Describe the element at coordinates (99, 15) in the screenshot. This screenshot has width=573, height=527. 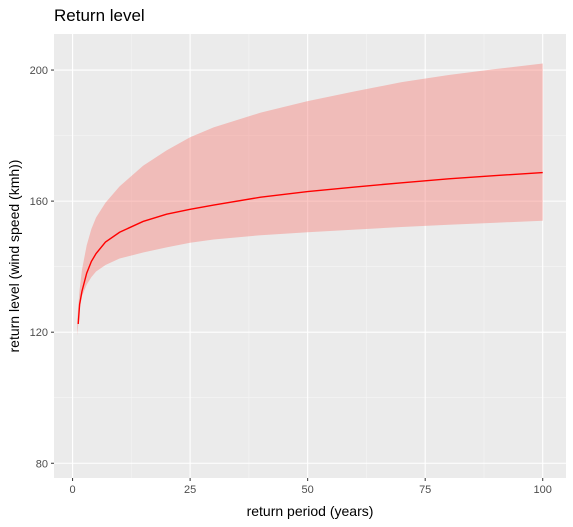
I see `chart-title: Return level` at that location.